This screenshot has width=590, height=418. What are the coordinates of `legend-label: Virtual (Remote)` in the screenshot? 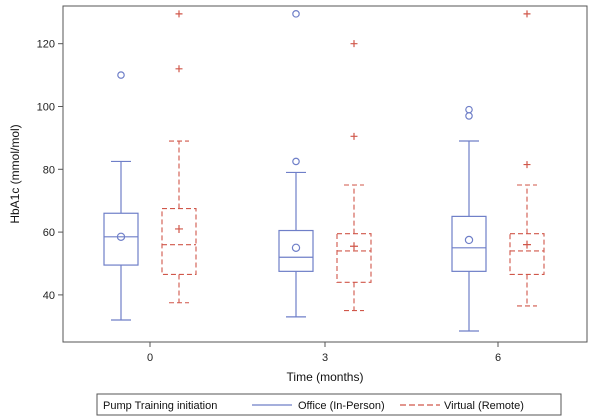 It's located at (484, 406).